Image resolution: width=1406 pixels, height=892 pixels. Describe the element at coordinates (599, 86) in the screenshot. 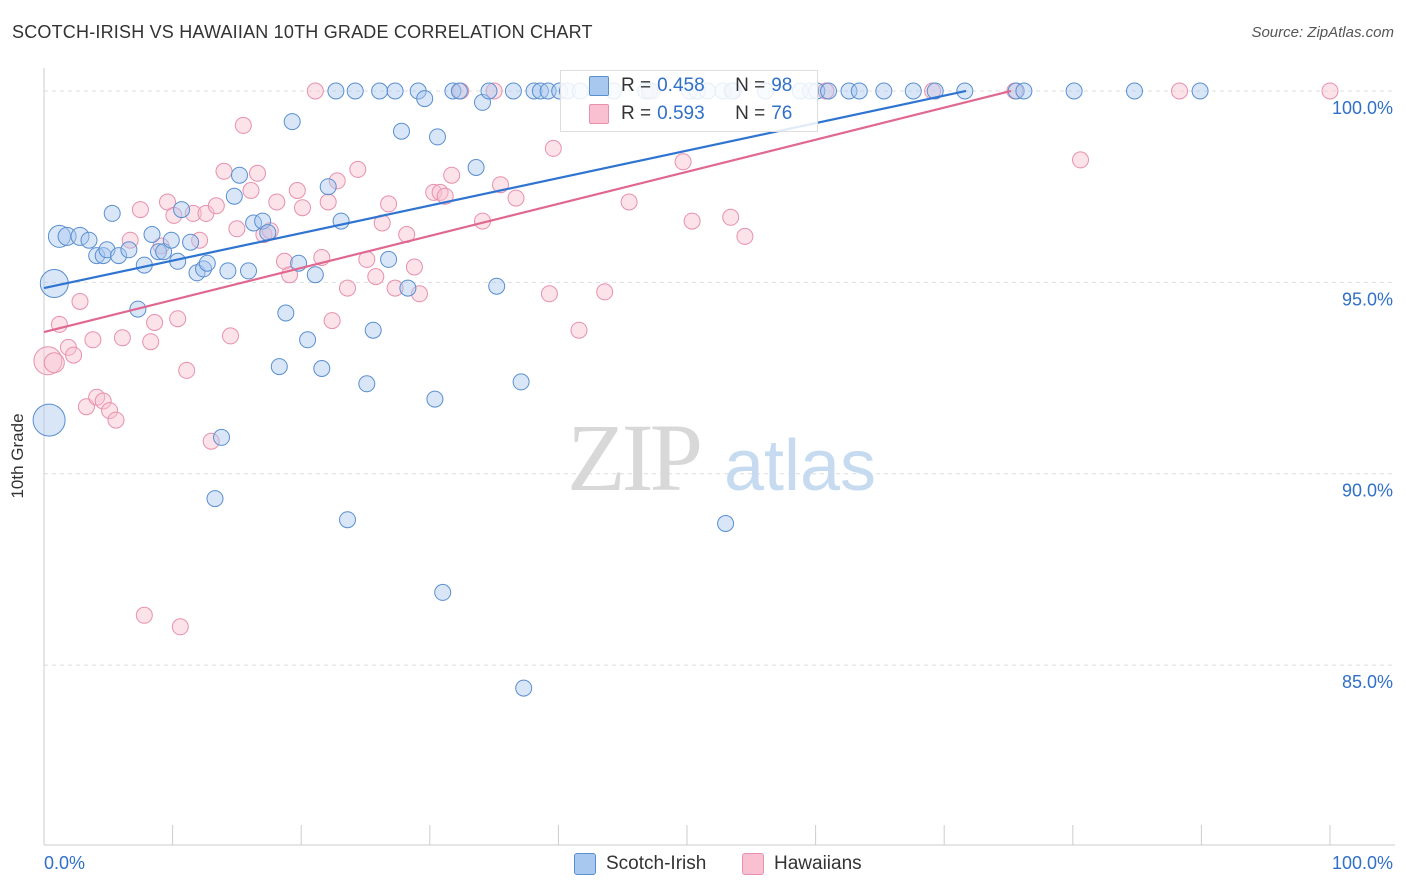

I see `legend-swatch-blue` at that location.